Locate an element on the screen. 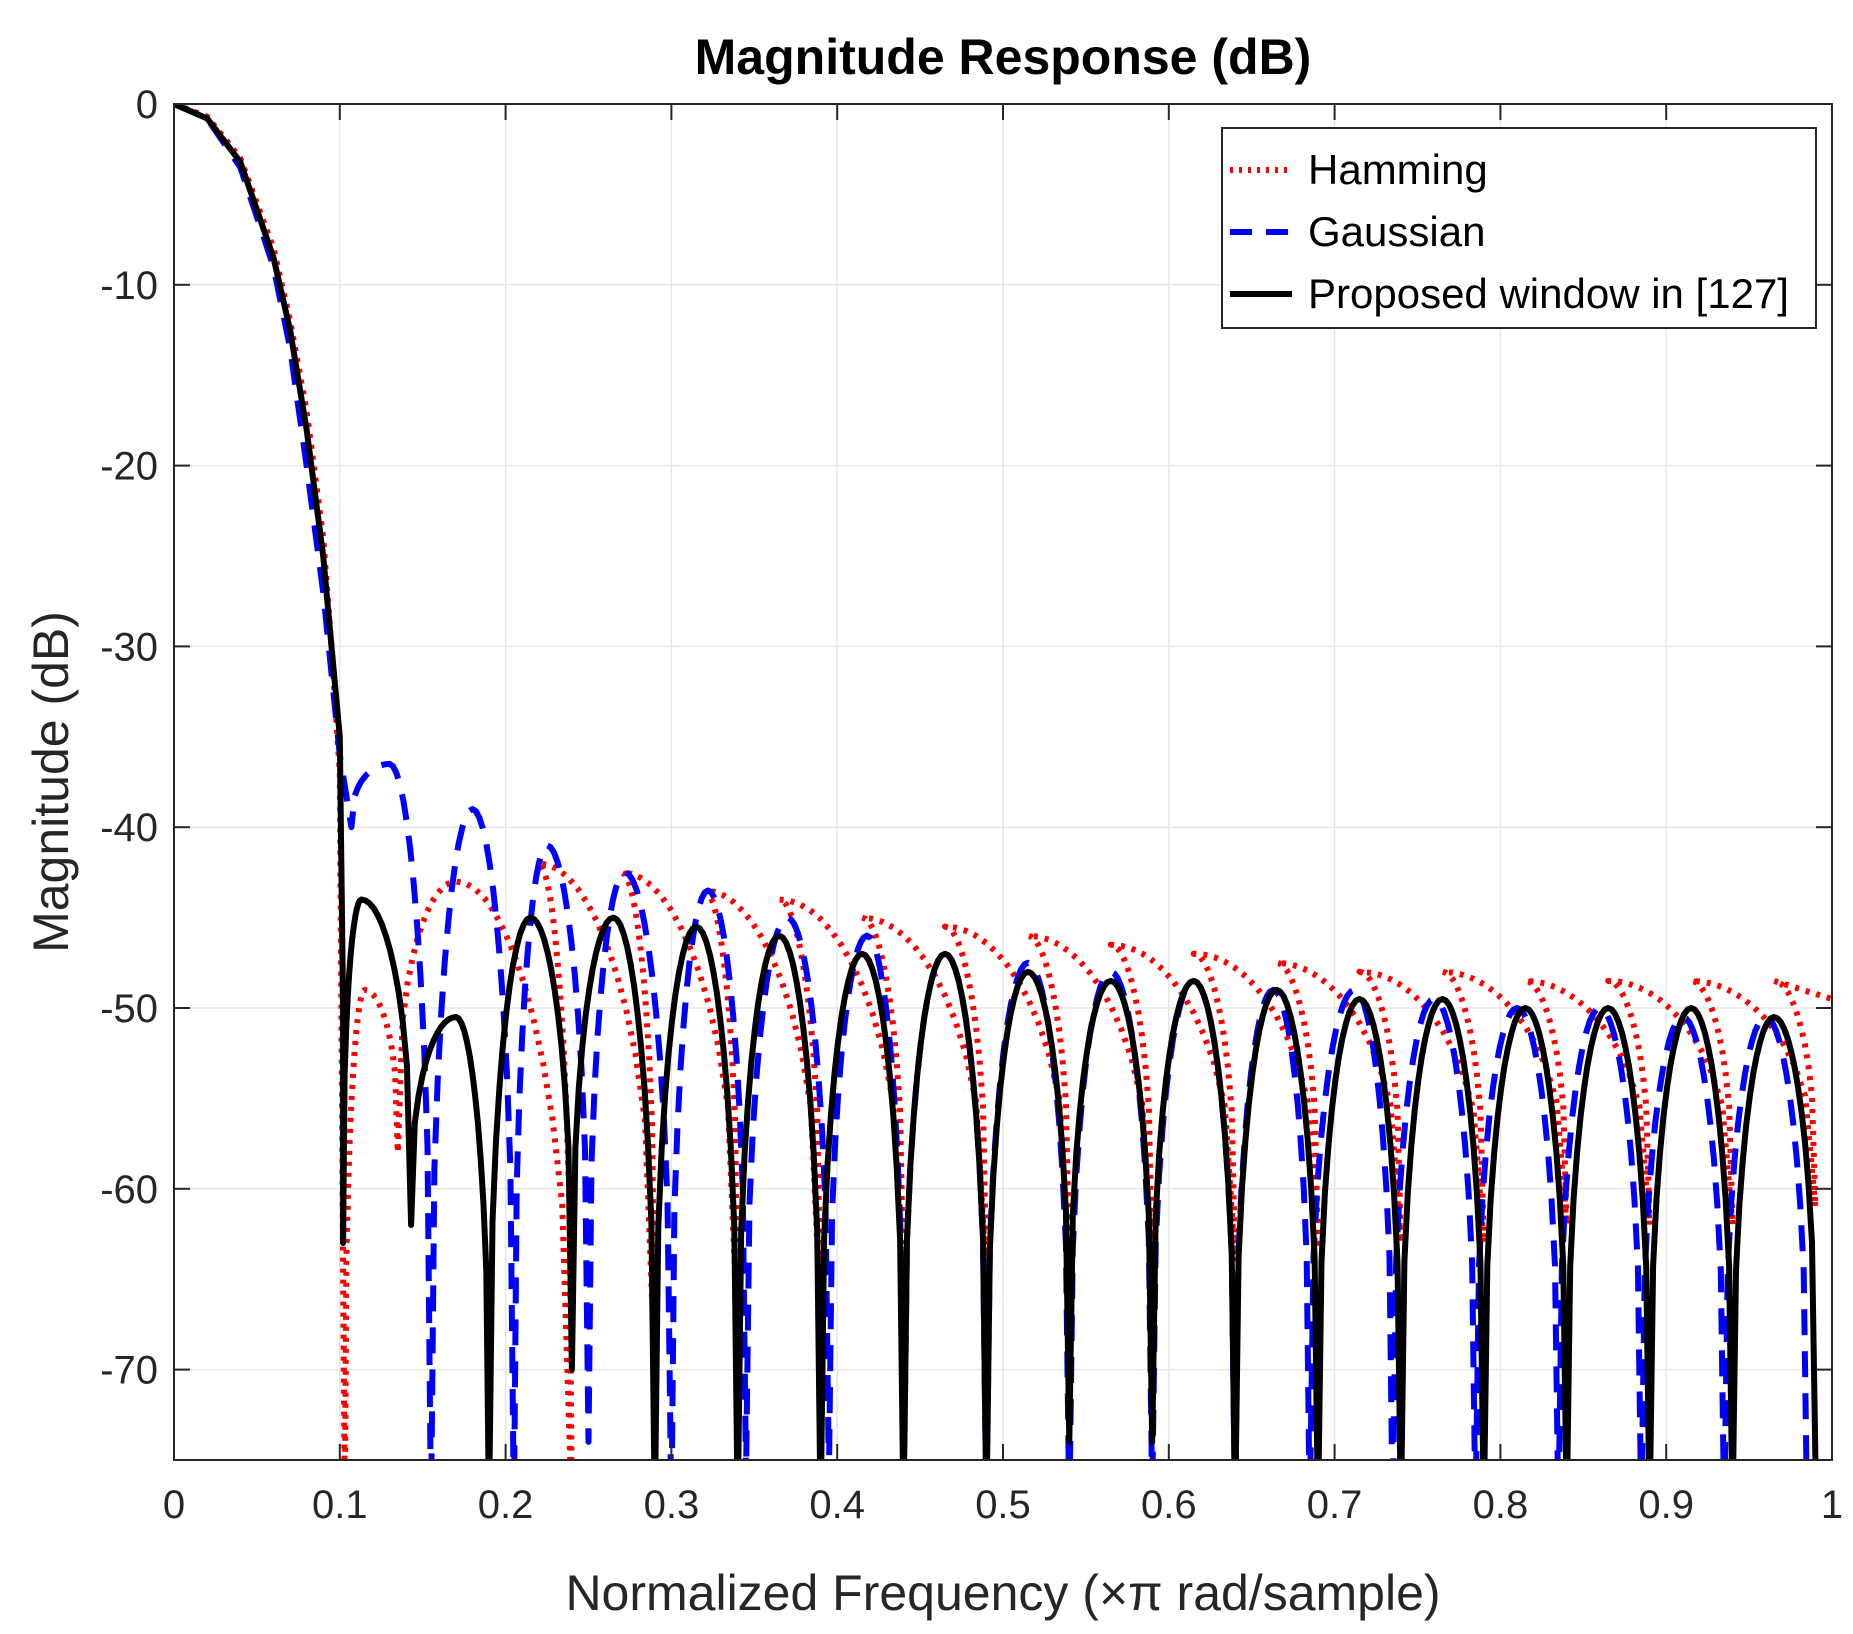  x-tick-label-9: 0.9 is located at coordinates (1666, 1505).